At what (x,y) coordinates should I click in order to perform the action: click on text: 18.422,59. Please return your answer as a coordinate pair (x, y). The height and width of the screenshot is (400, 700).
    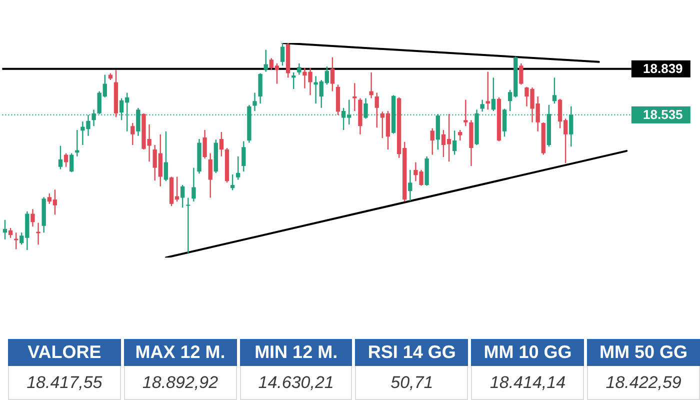
    Looking at the image, I should click on (644, 382).